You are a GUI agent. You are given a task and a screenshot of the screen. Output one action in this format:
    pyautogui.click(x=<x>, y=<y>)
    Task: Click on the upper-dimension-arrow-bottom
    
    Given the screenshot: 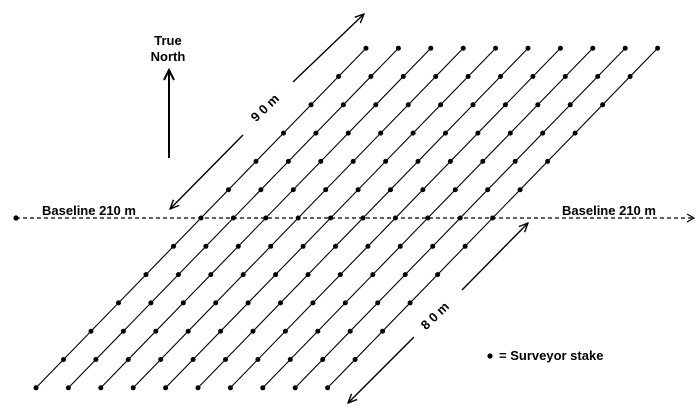 What is the action you would take?
    pyautogui.click(x=207, y=171)
    